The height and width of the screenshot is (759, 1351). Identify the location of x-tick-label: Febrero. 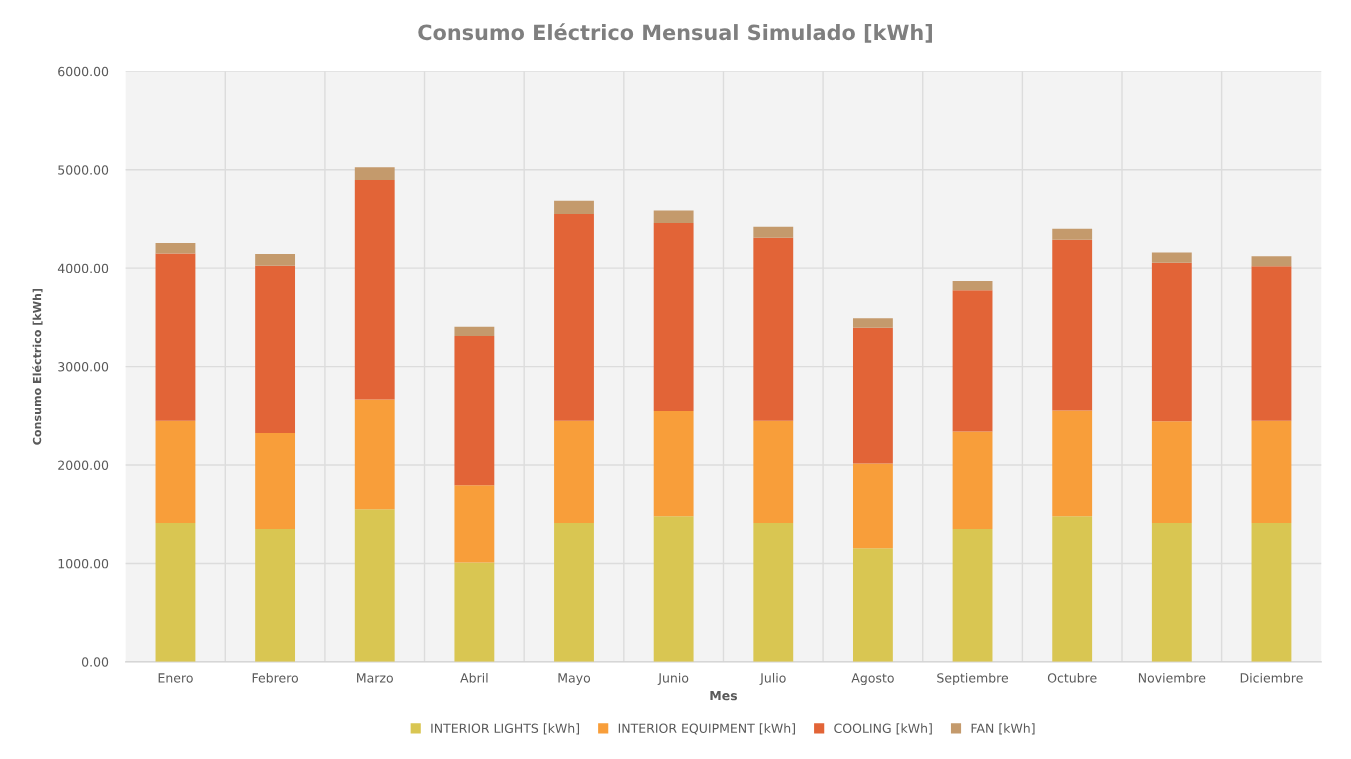
(275, 677).